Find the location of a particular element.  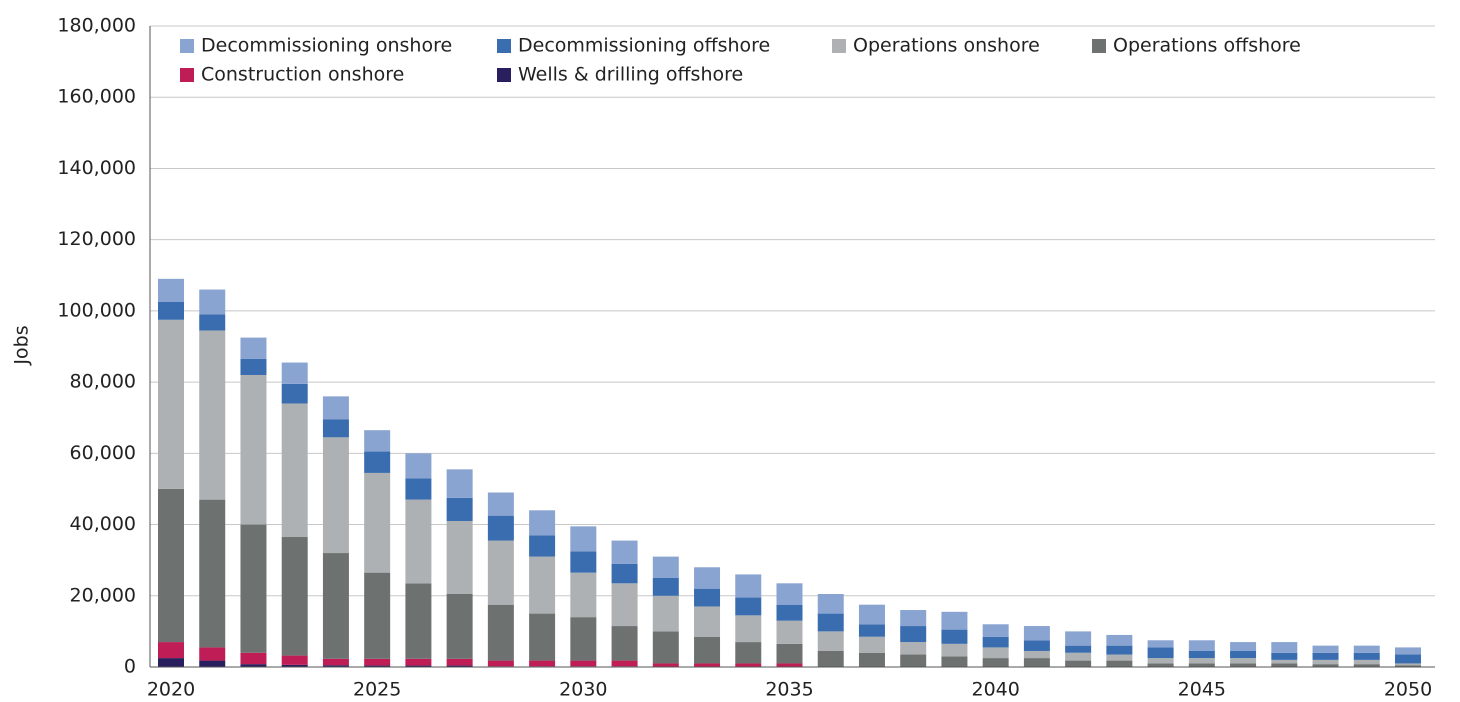

x-tick-label: 2040 is located at coordinates (995, 690).